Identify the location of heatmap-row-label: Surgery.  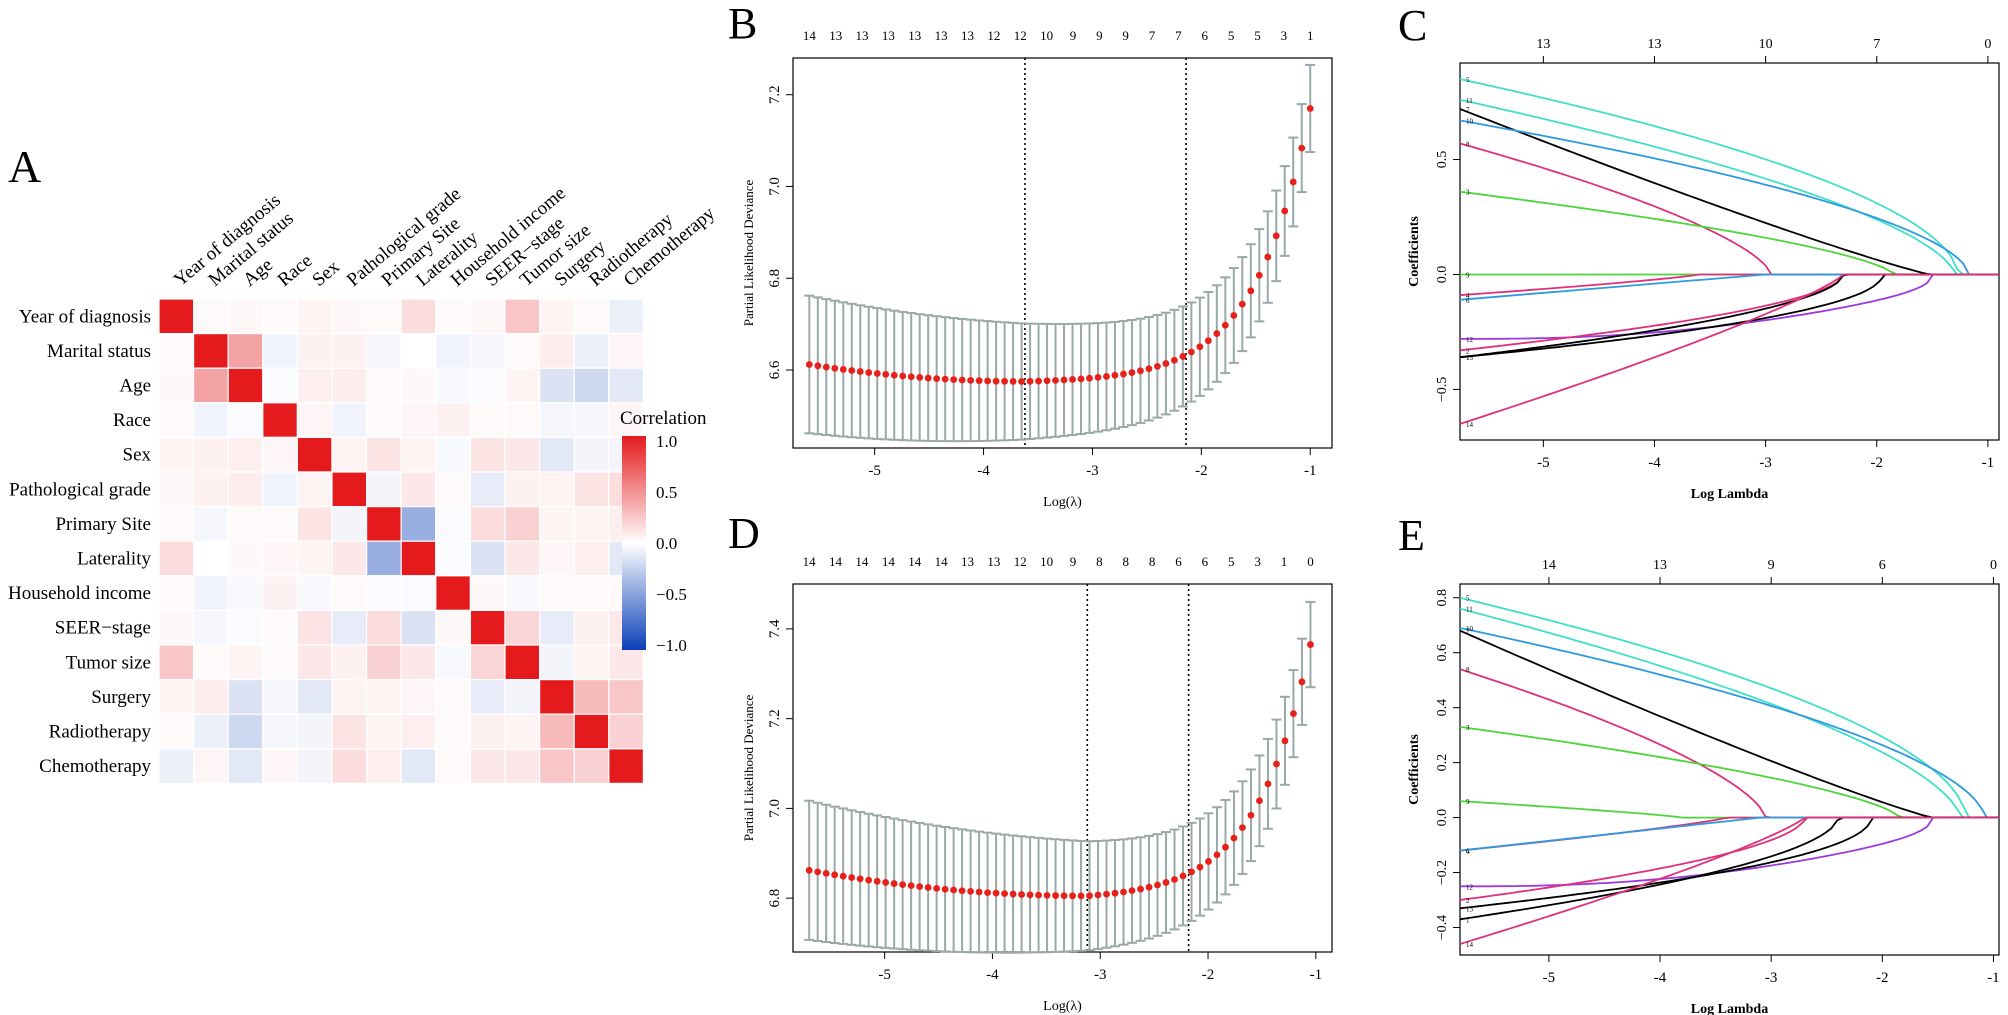
(121, 697).